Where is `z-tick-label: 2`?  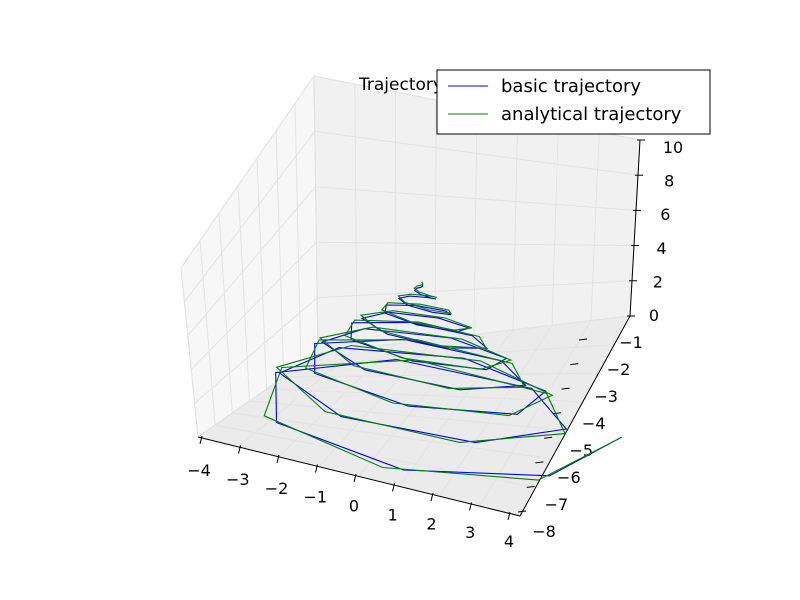 z-tick-label: 2 is located at coordinates (658, 281).